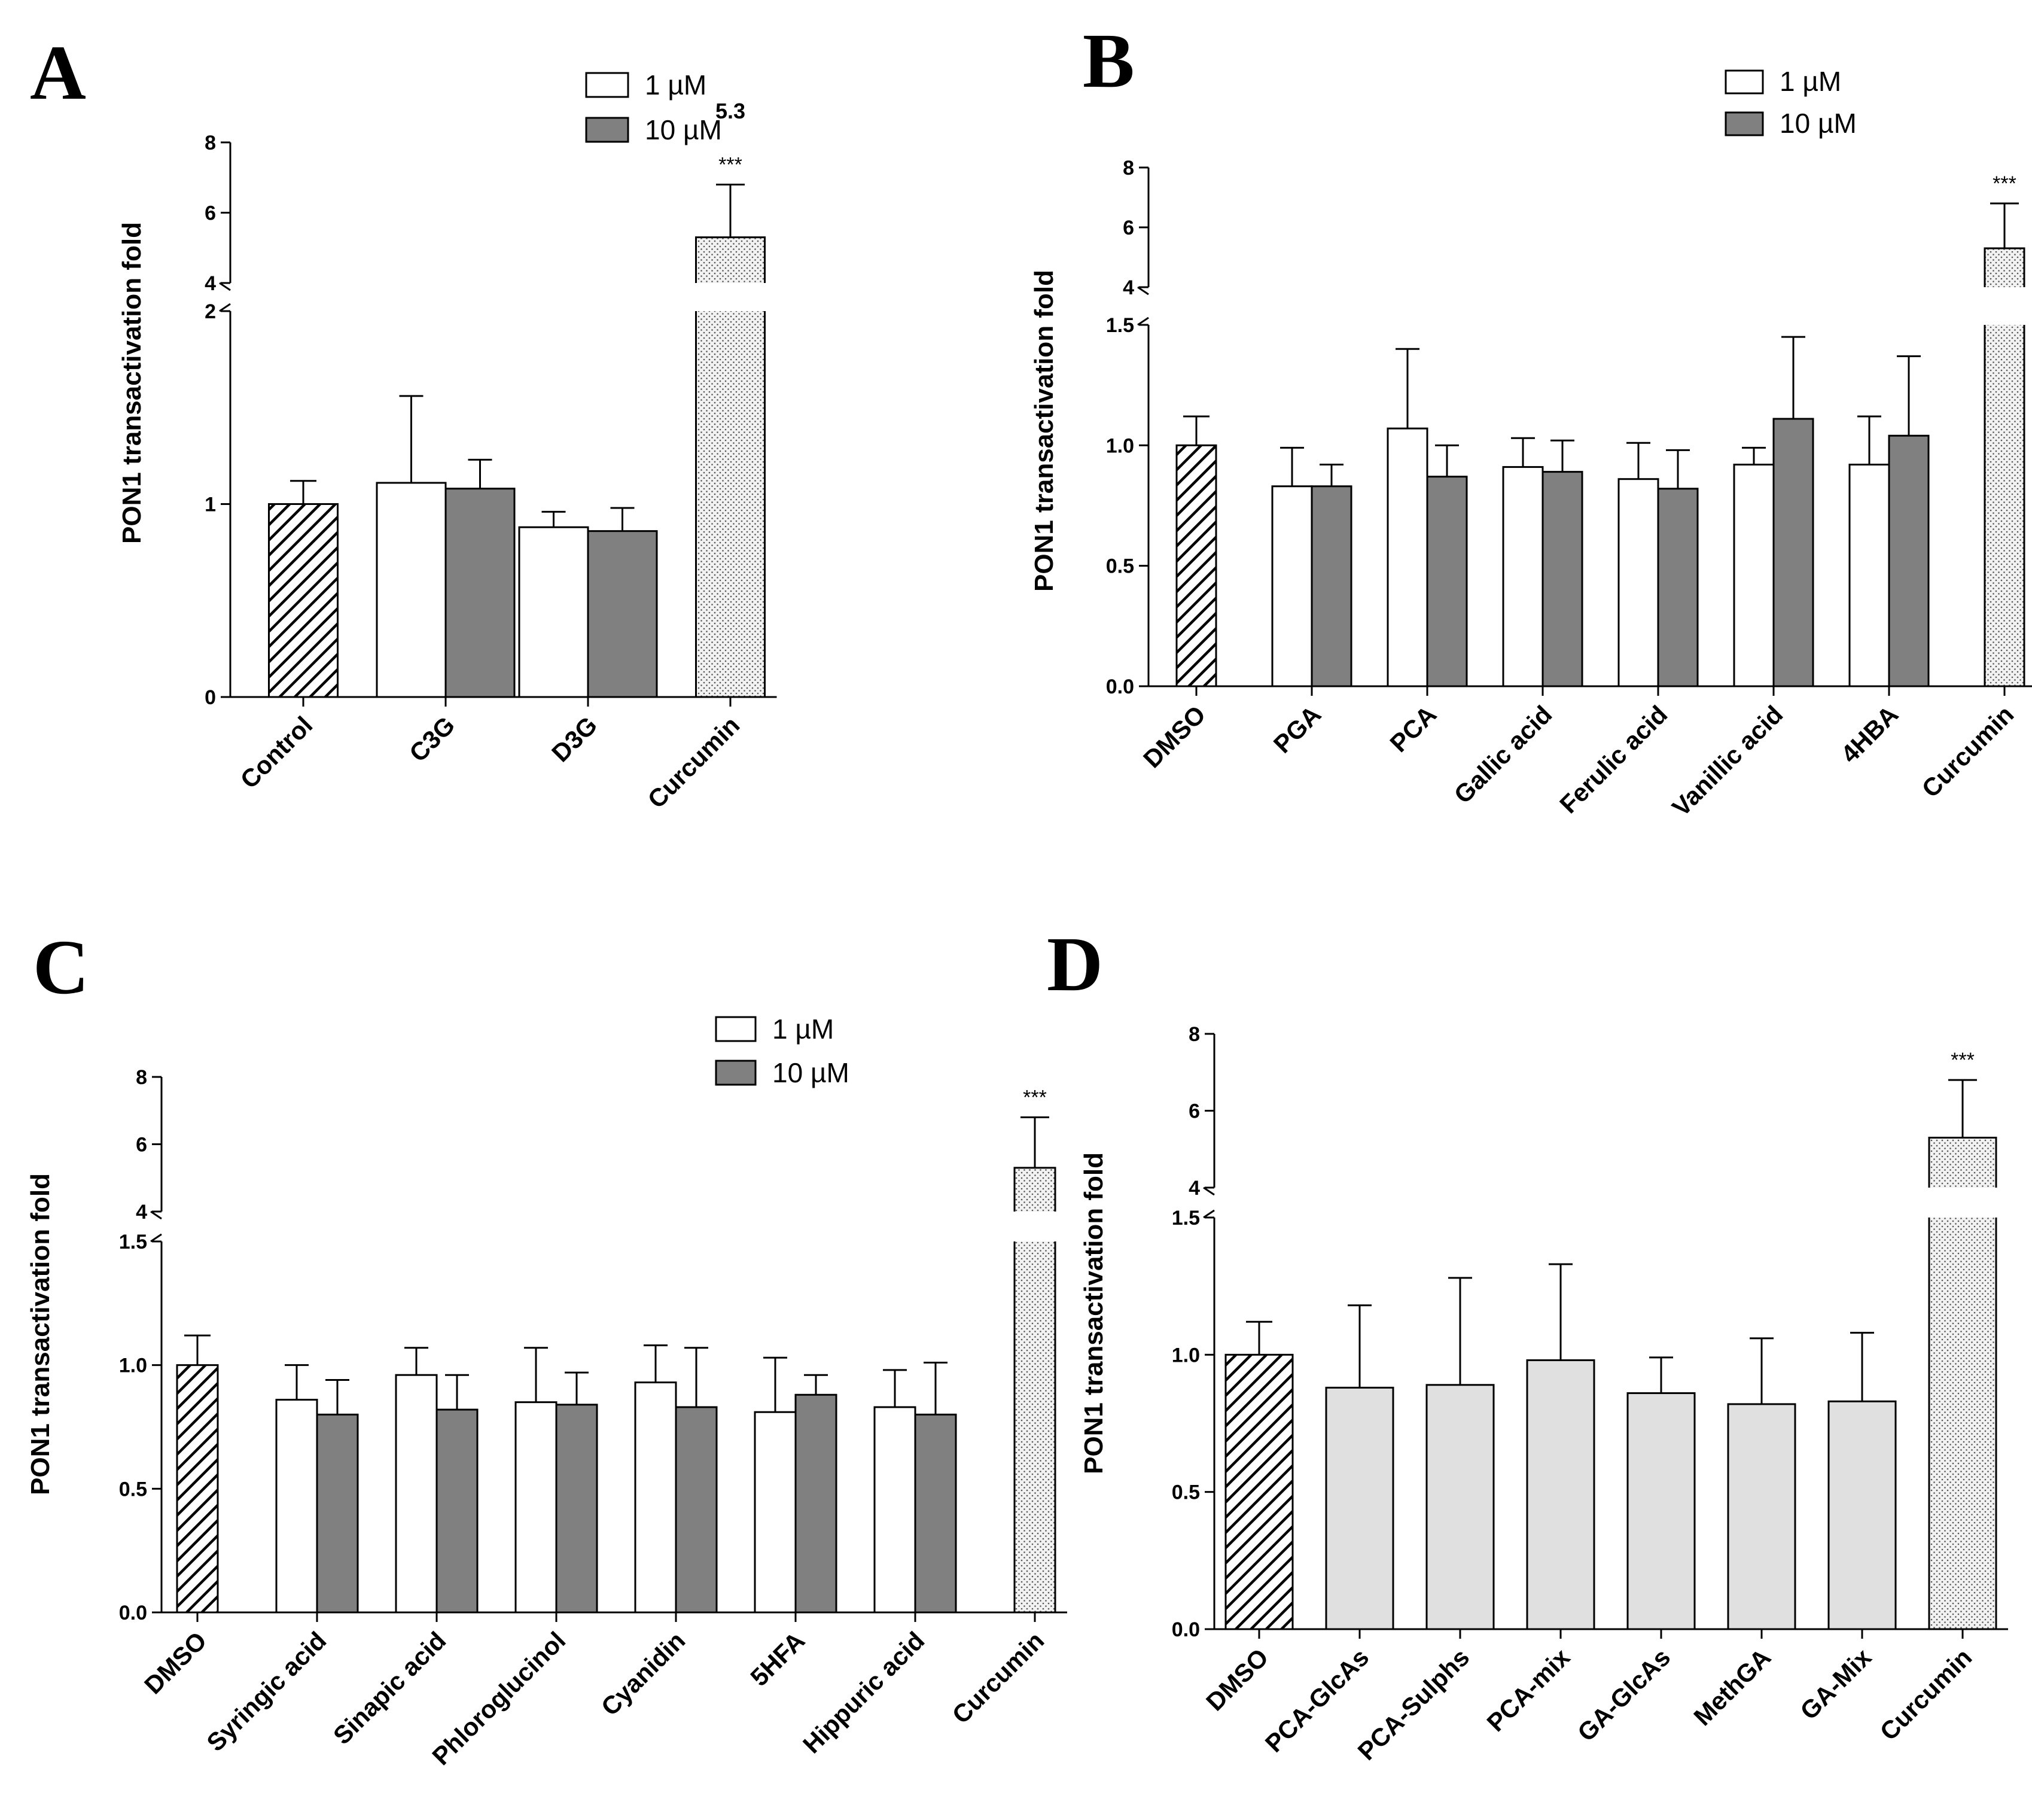  What do you see at coordinates (574, 739) in the screenshot?
I see `category-label: D3G` at bounding box center [574, 739].